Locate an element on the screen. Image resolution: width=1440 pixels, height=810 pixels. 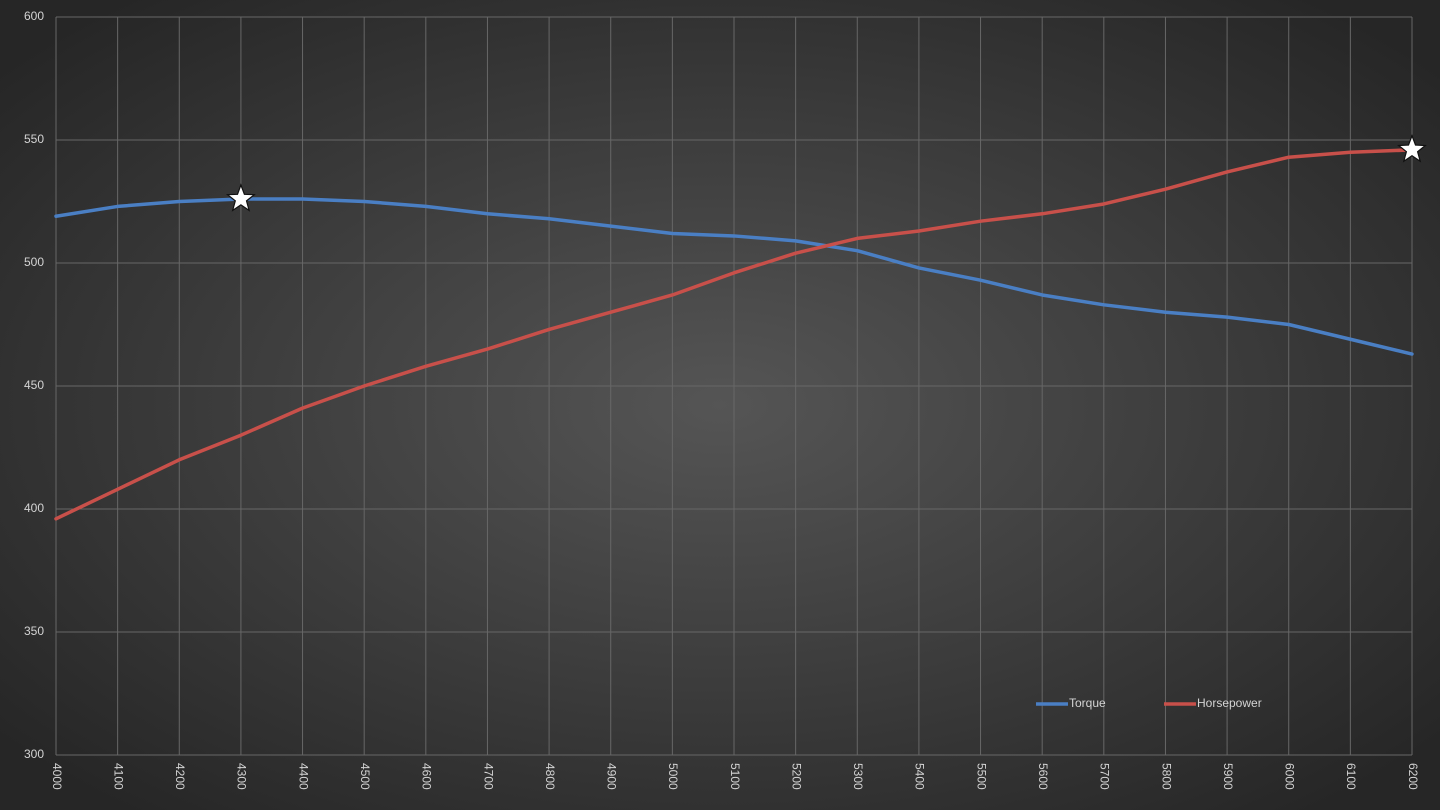
x-tick-label: 4200 is located at coordinates (180, 776).